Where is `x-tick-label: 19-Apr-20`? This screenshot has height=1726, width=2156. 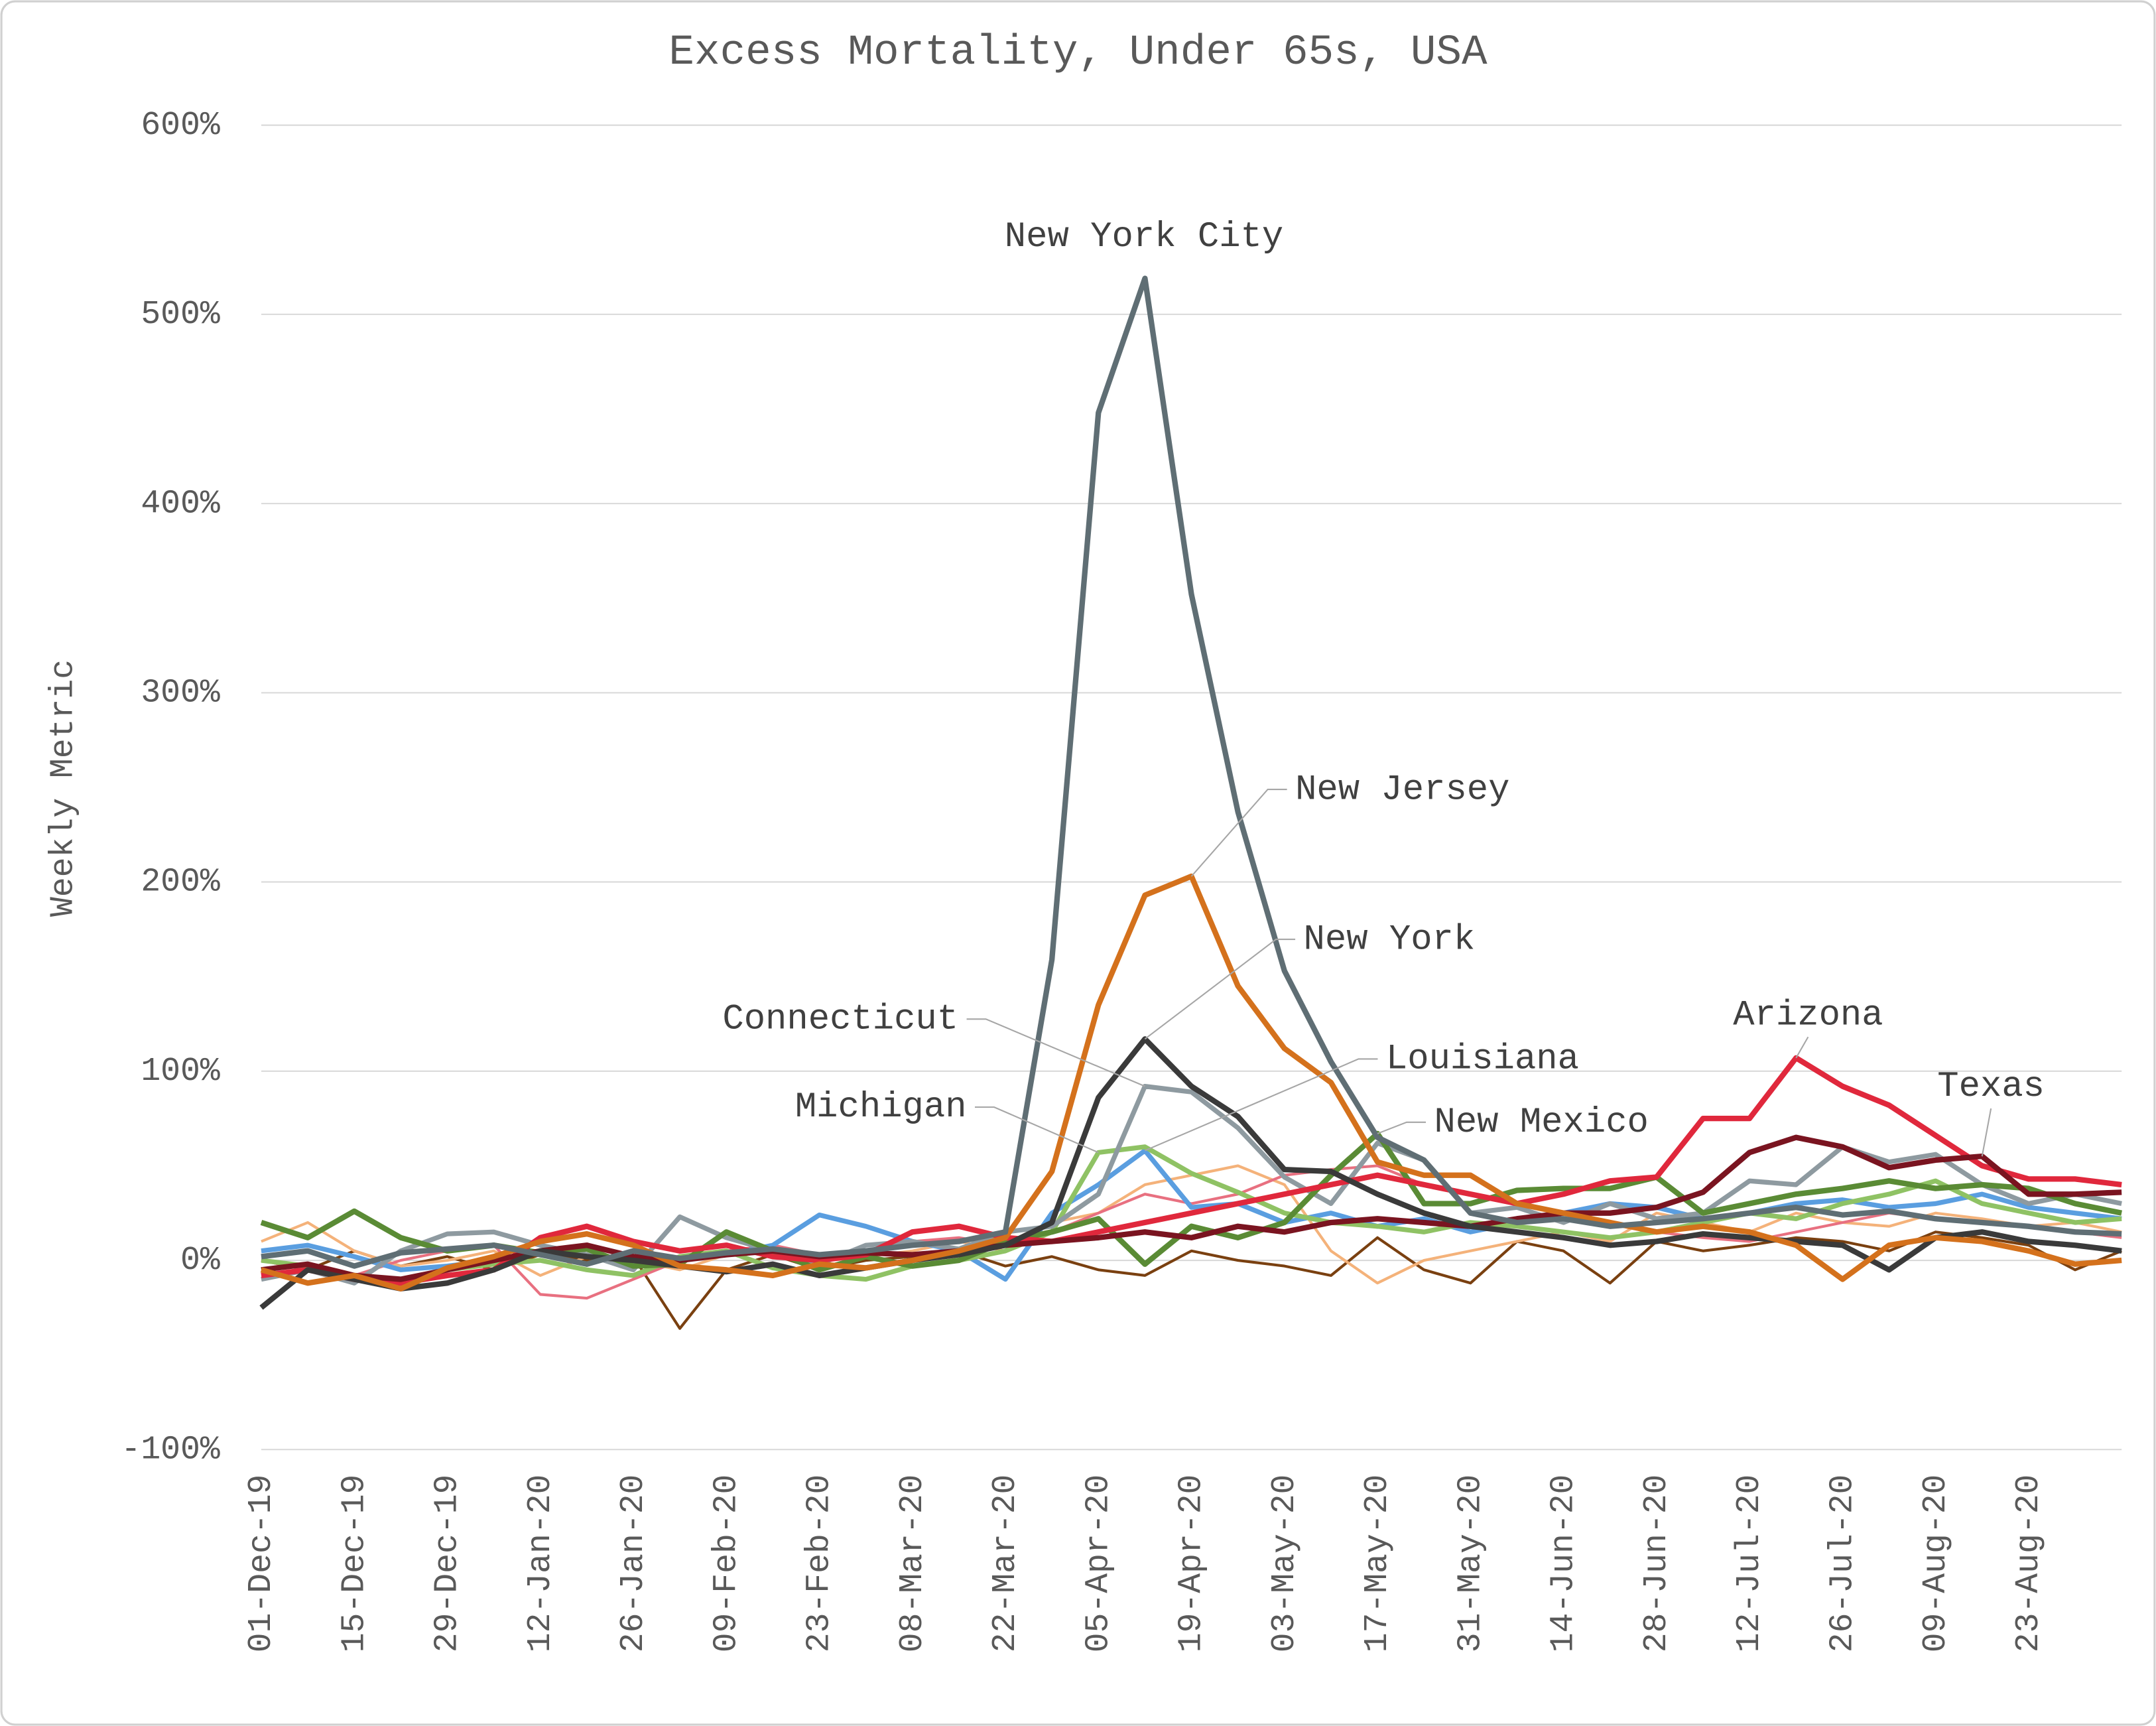 x-tick-label: 19-Apr-20 is located at coordinates (1191, 1564).